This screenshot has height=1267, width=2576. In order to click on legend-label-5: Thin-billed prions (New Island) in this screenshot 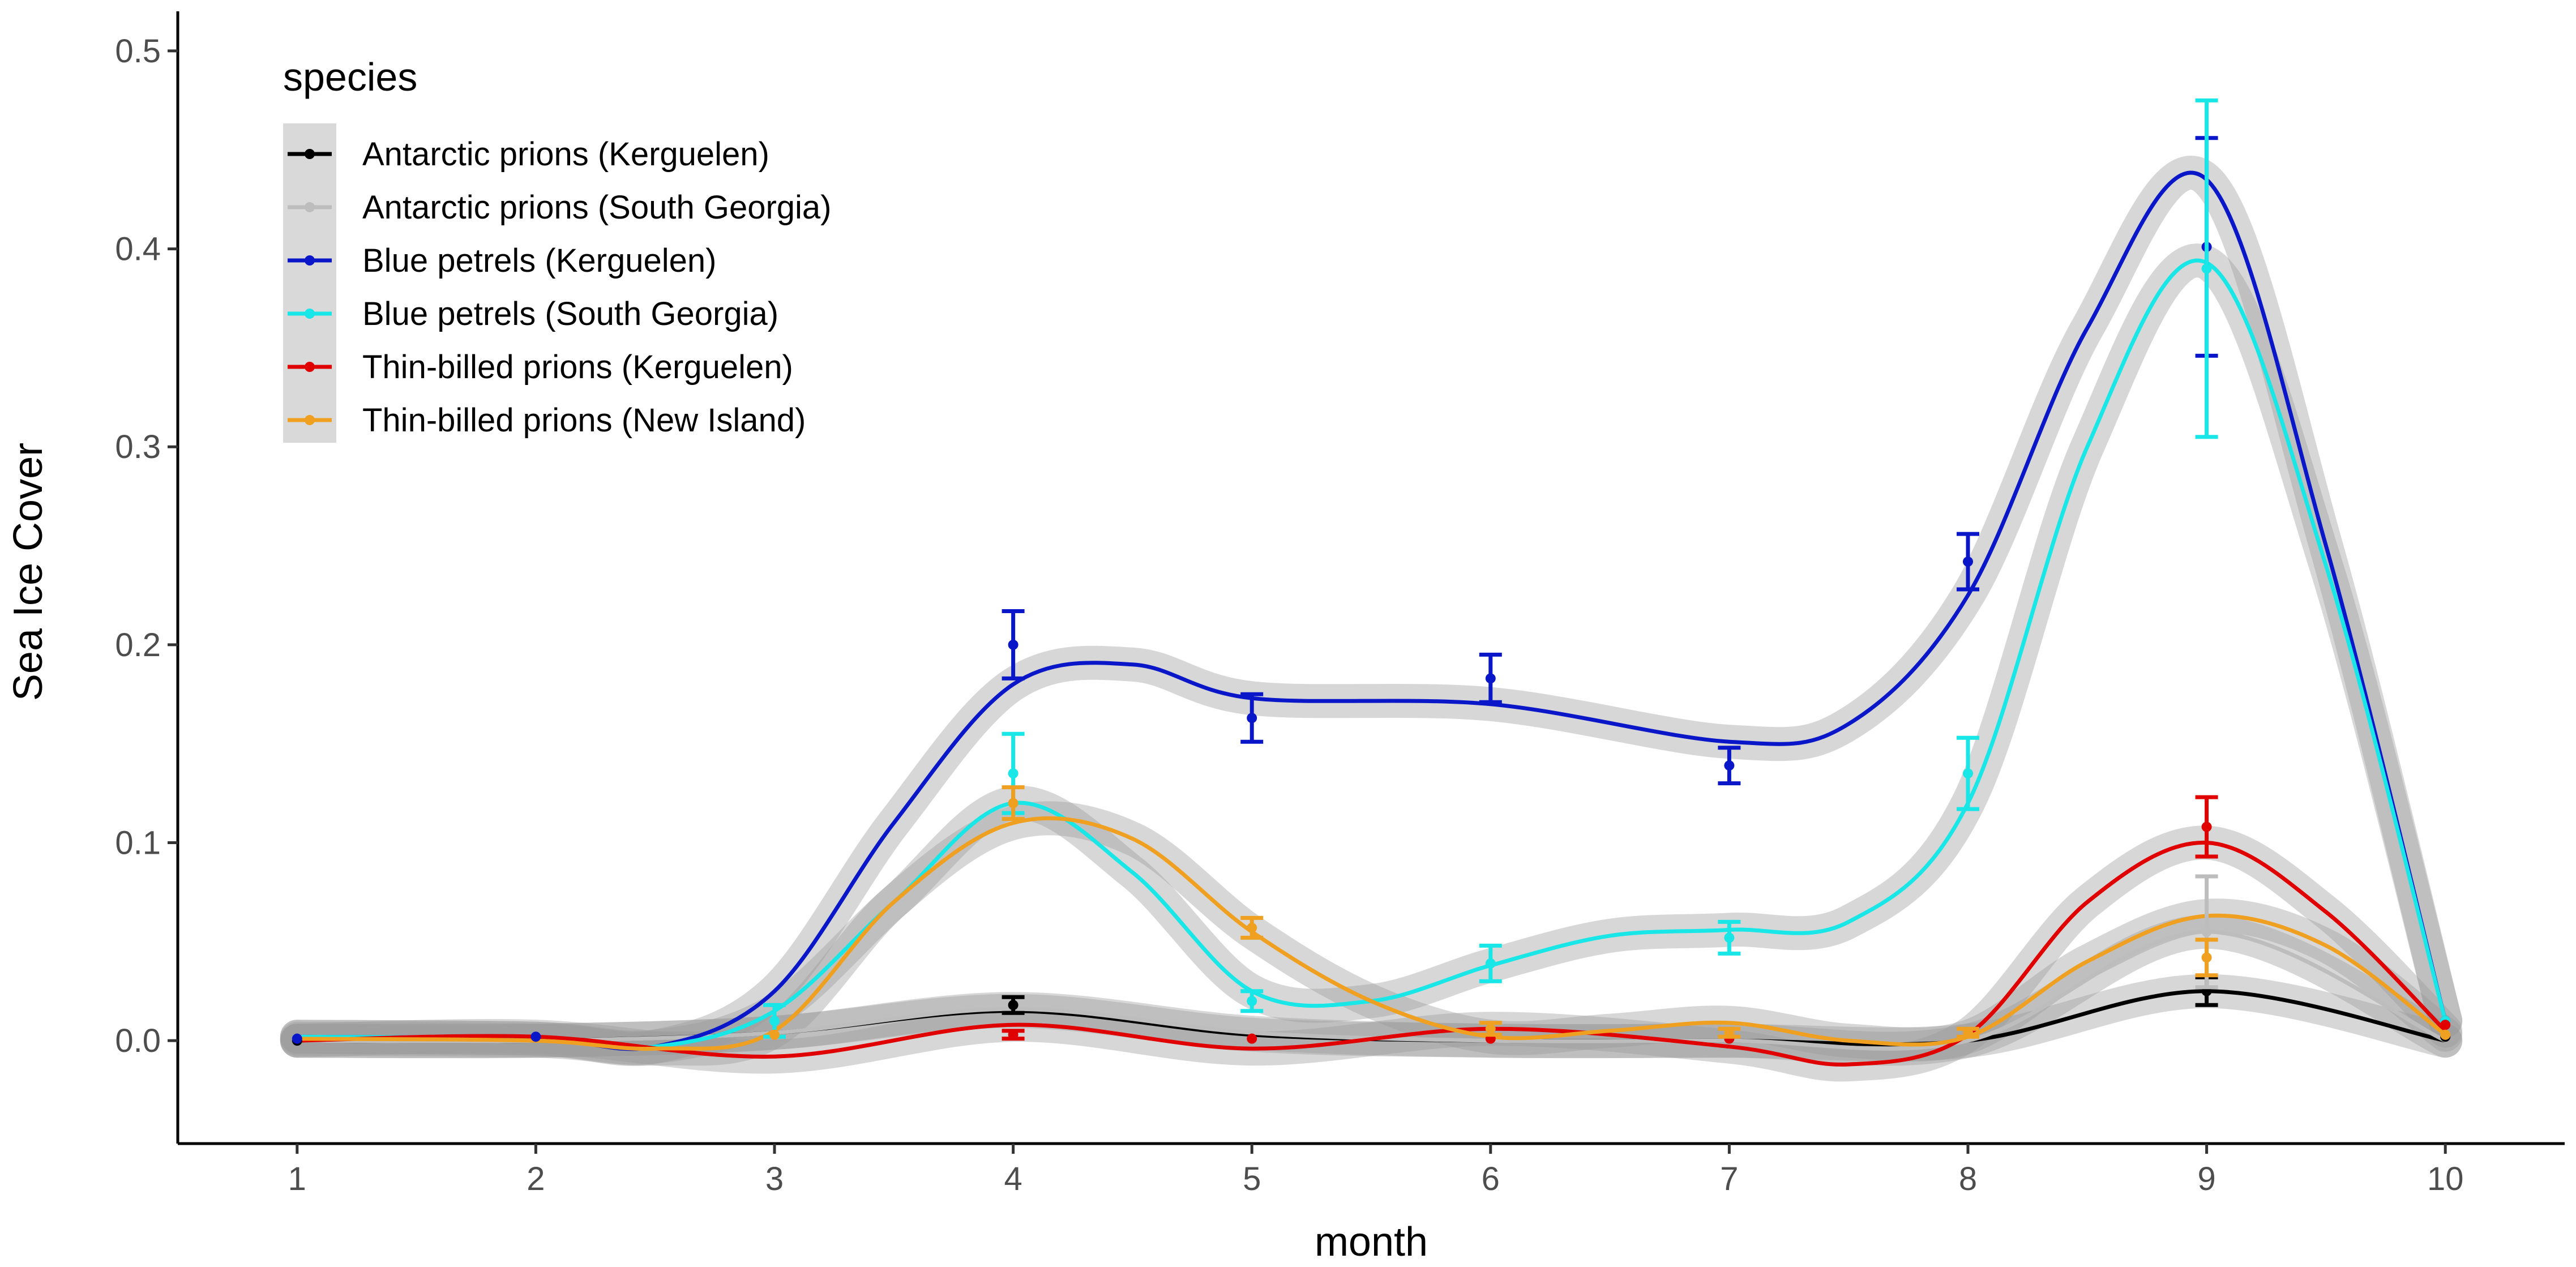, I will do `click(584, 421)`.